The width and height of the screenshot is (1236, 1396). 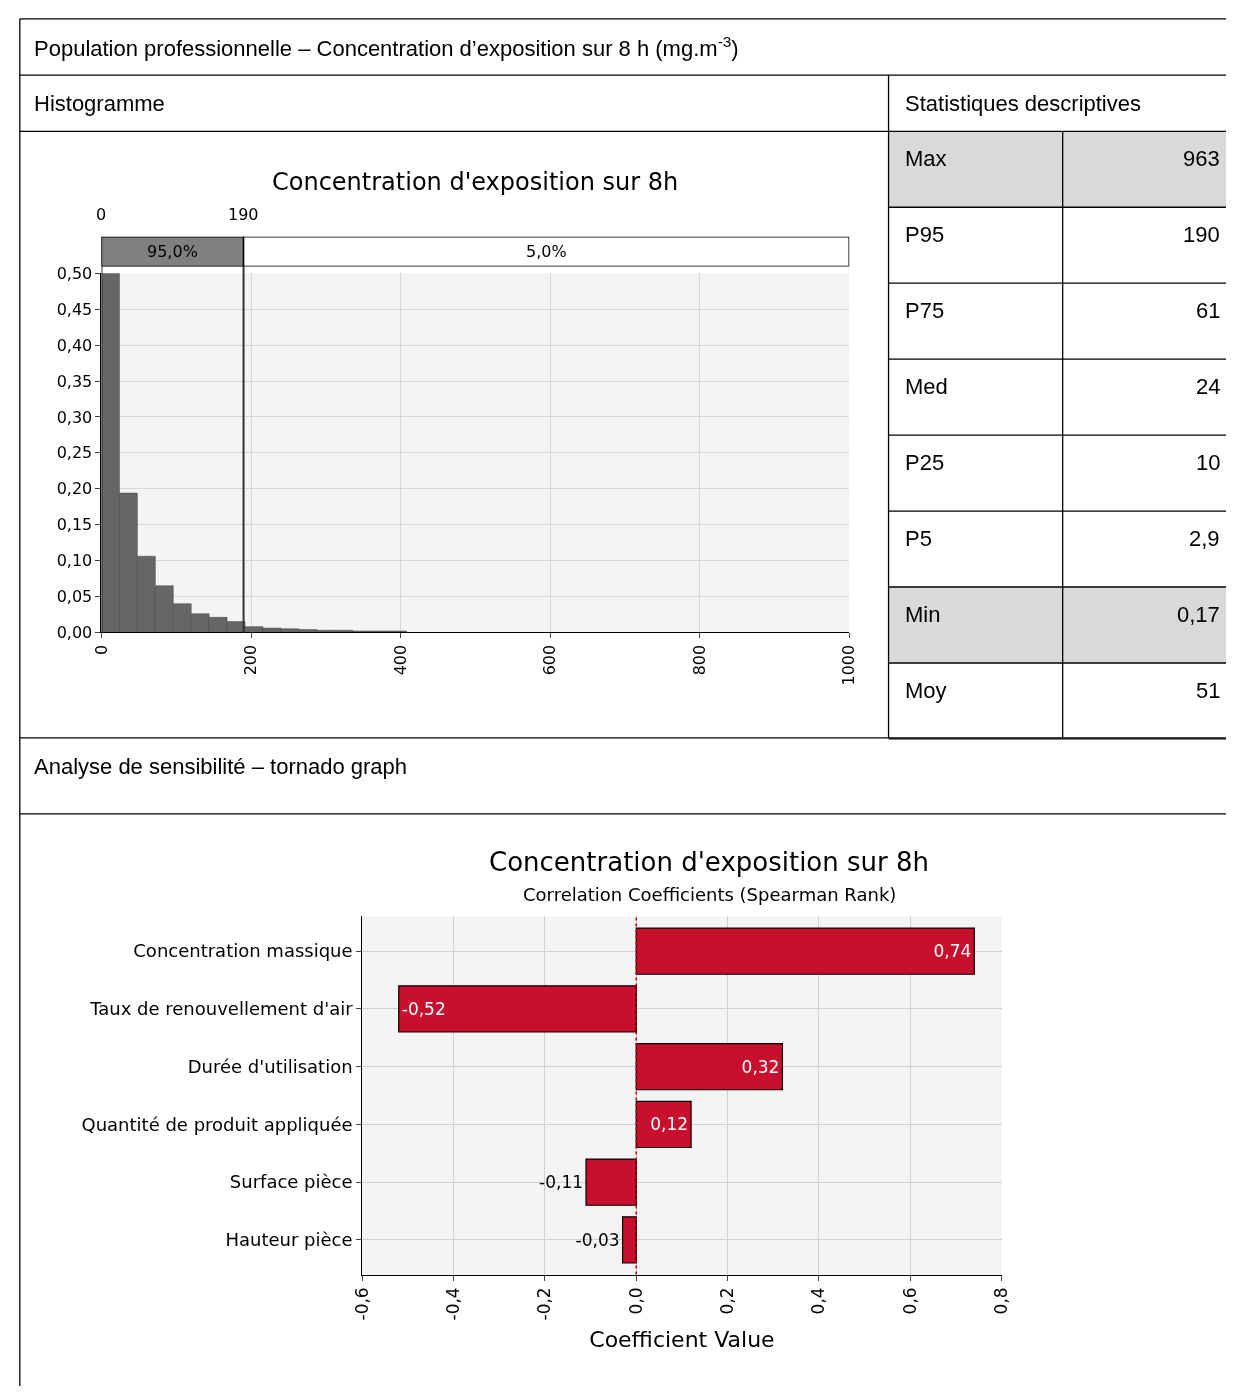 I want to click on y-tick-label: 0,30, so click(x=74, y=417).